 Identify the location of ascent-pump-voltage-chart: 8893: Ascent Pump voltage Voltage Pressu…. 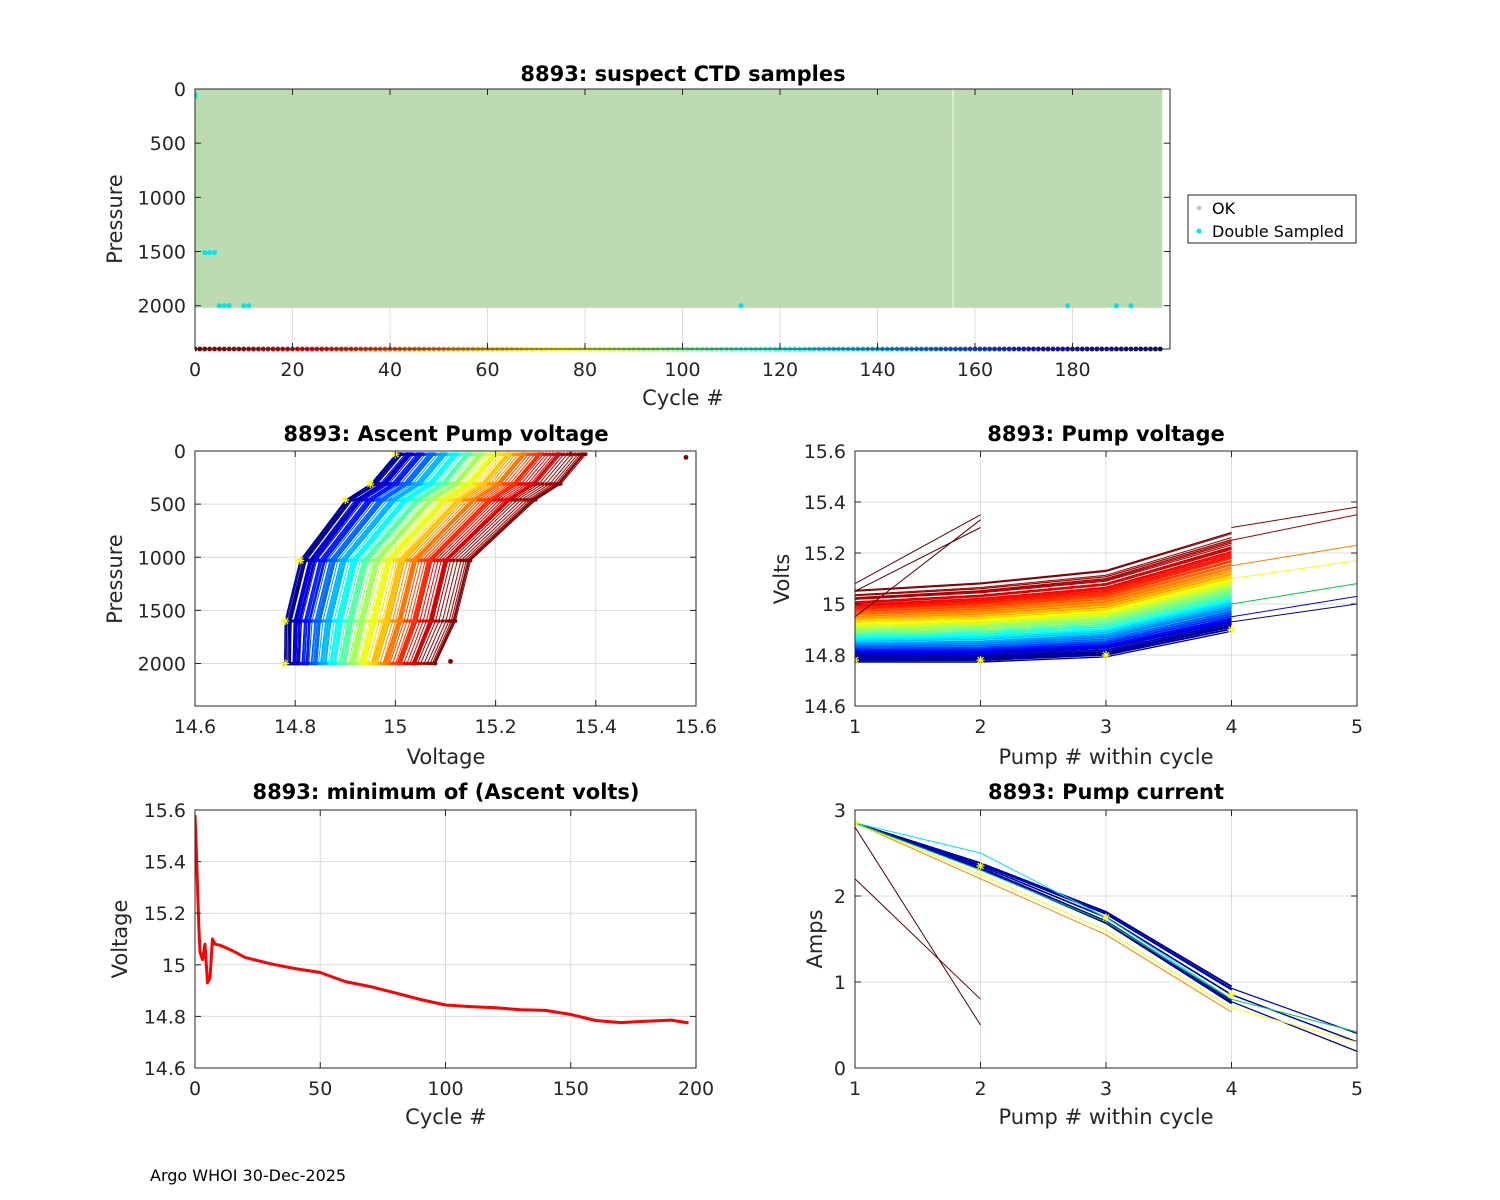
(410, 595).